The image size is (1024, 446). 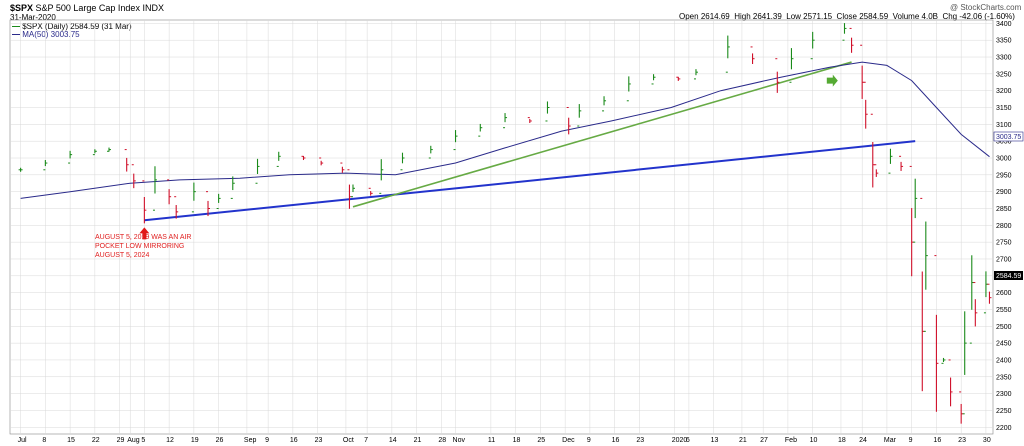 I want to click on x-tick-label: 13, so click(x=715, y=440).